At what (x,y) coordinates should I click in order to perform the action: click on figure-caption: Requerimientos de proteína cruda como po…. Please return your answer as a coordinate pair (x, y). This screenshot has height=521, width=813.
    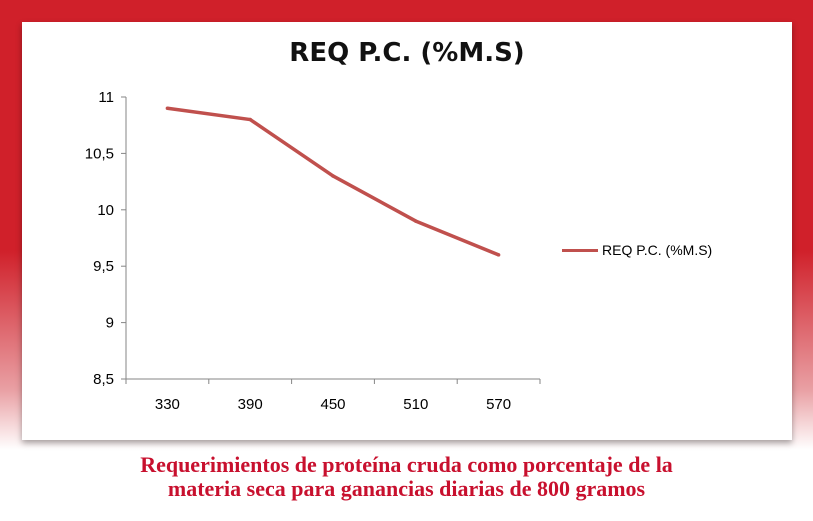
    Looking at the image, I should click on (406, 477).